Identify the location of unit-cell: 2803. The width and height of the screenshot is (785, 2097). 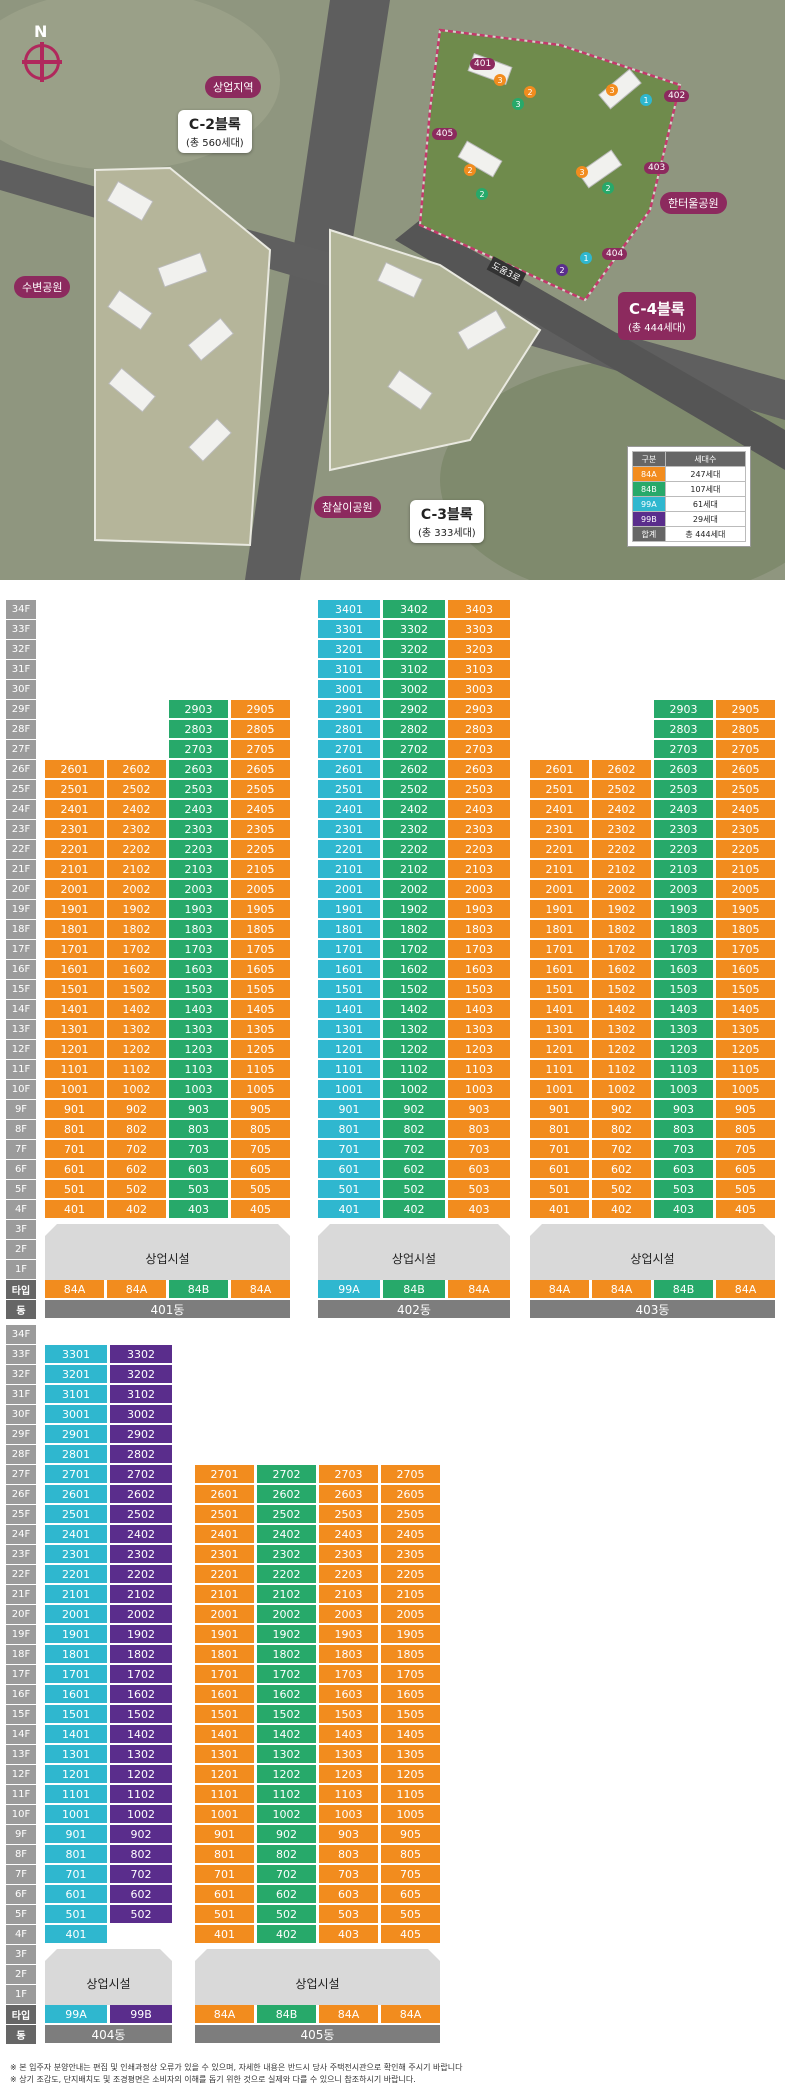
(479, 729).